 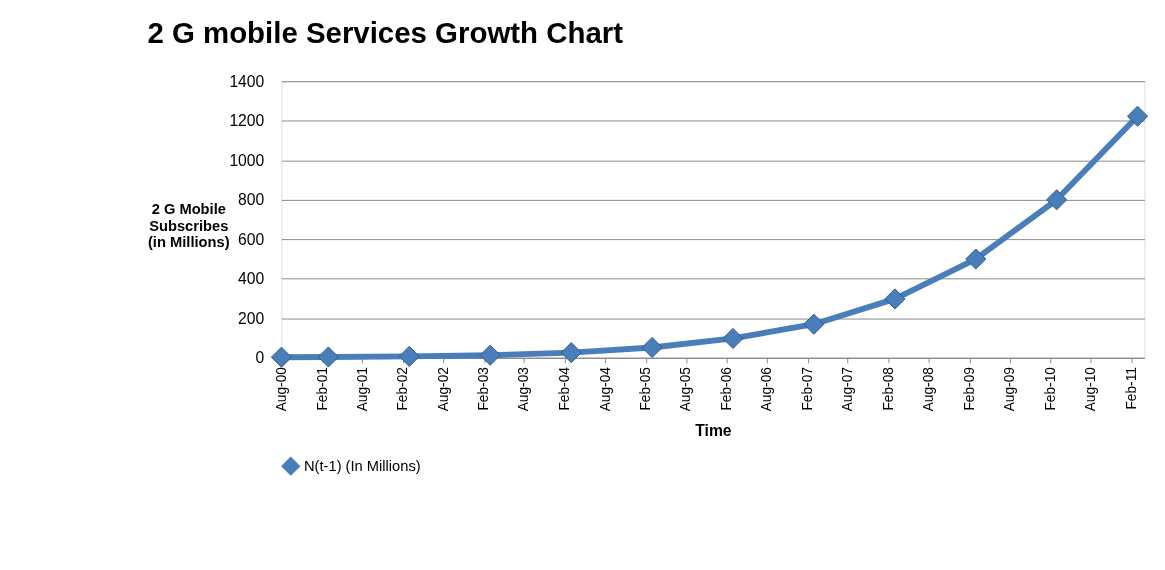 I want to click on x-tick-label: Feb-02, so click(x=403, y=389).